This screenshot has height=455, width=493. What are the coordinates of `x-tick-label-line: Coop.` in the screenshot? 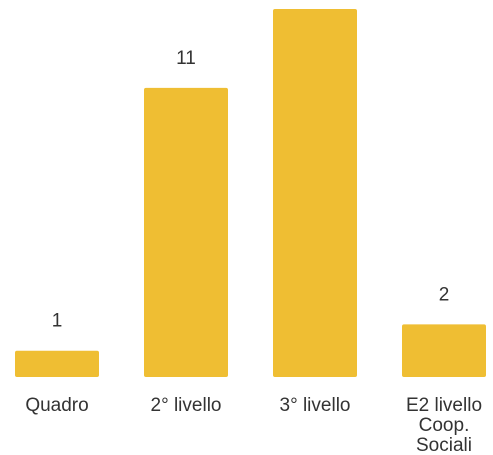 It's located at (444, 425).